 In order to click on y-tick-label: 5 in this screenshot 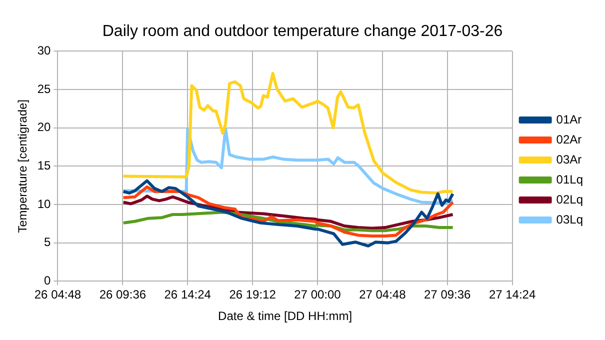, I will do `click(48, 242)`.